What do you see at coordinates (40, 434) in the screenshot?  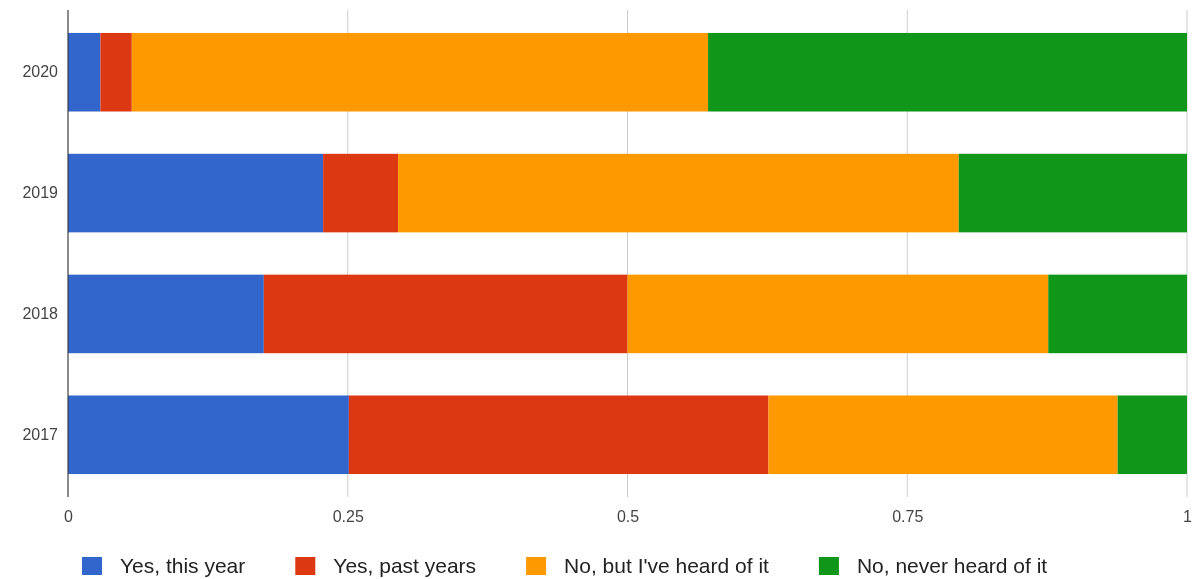 I see `y-tick-label: 2017` at bounding box center [40, 434].